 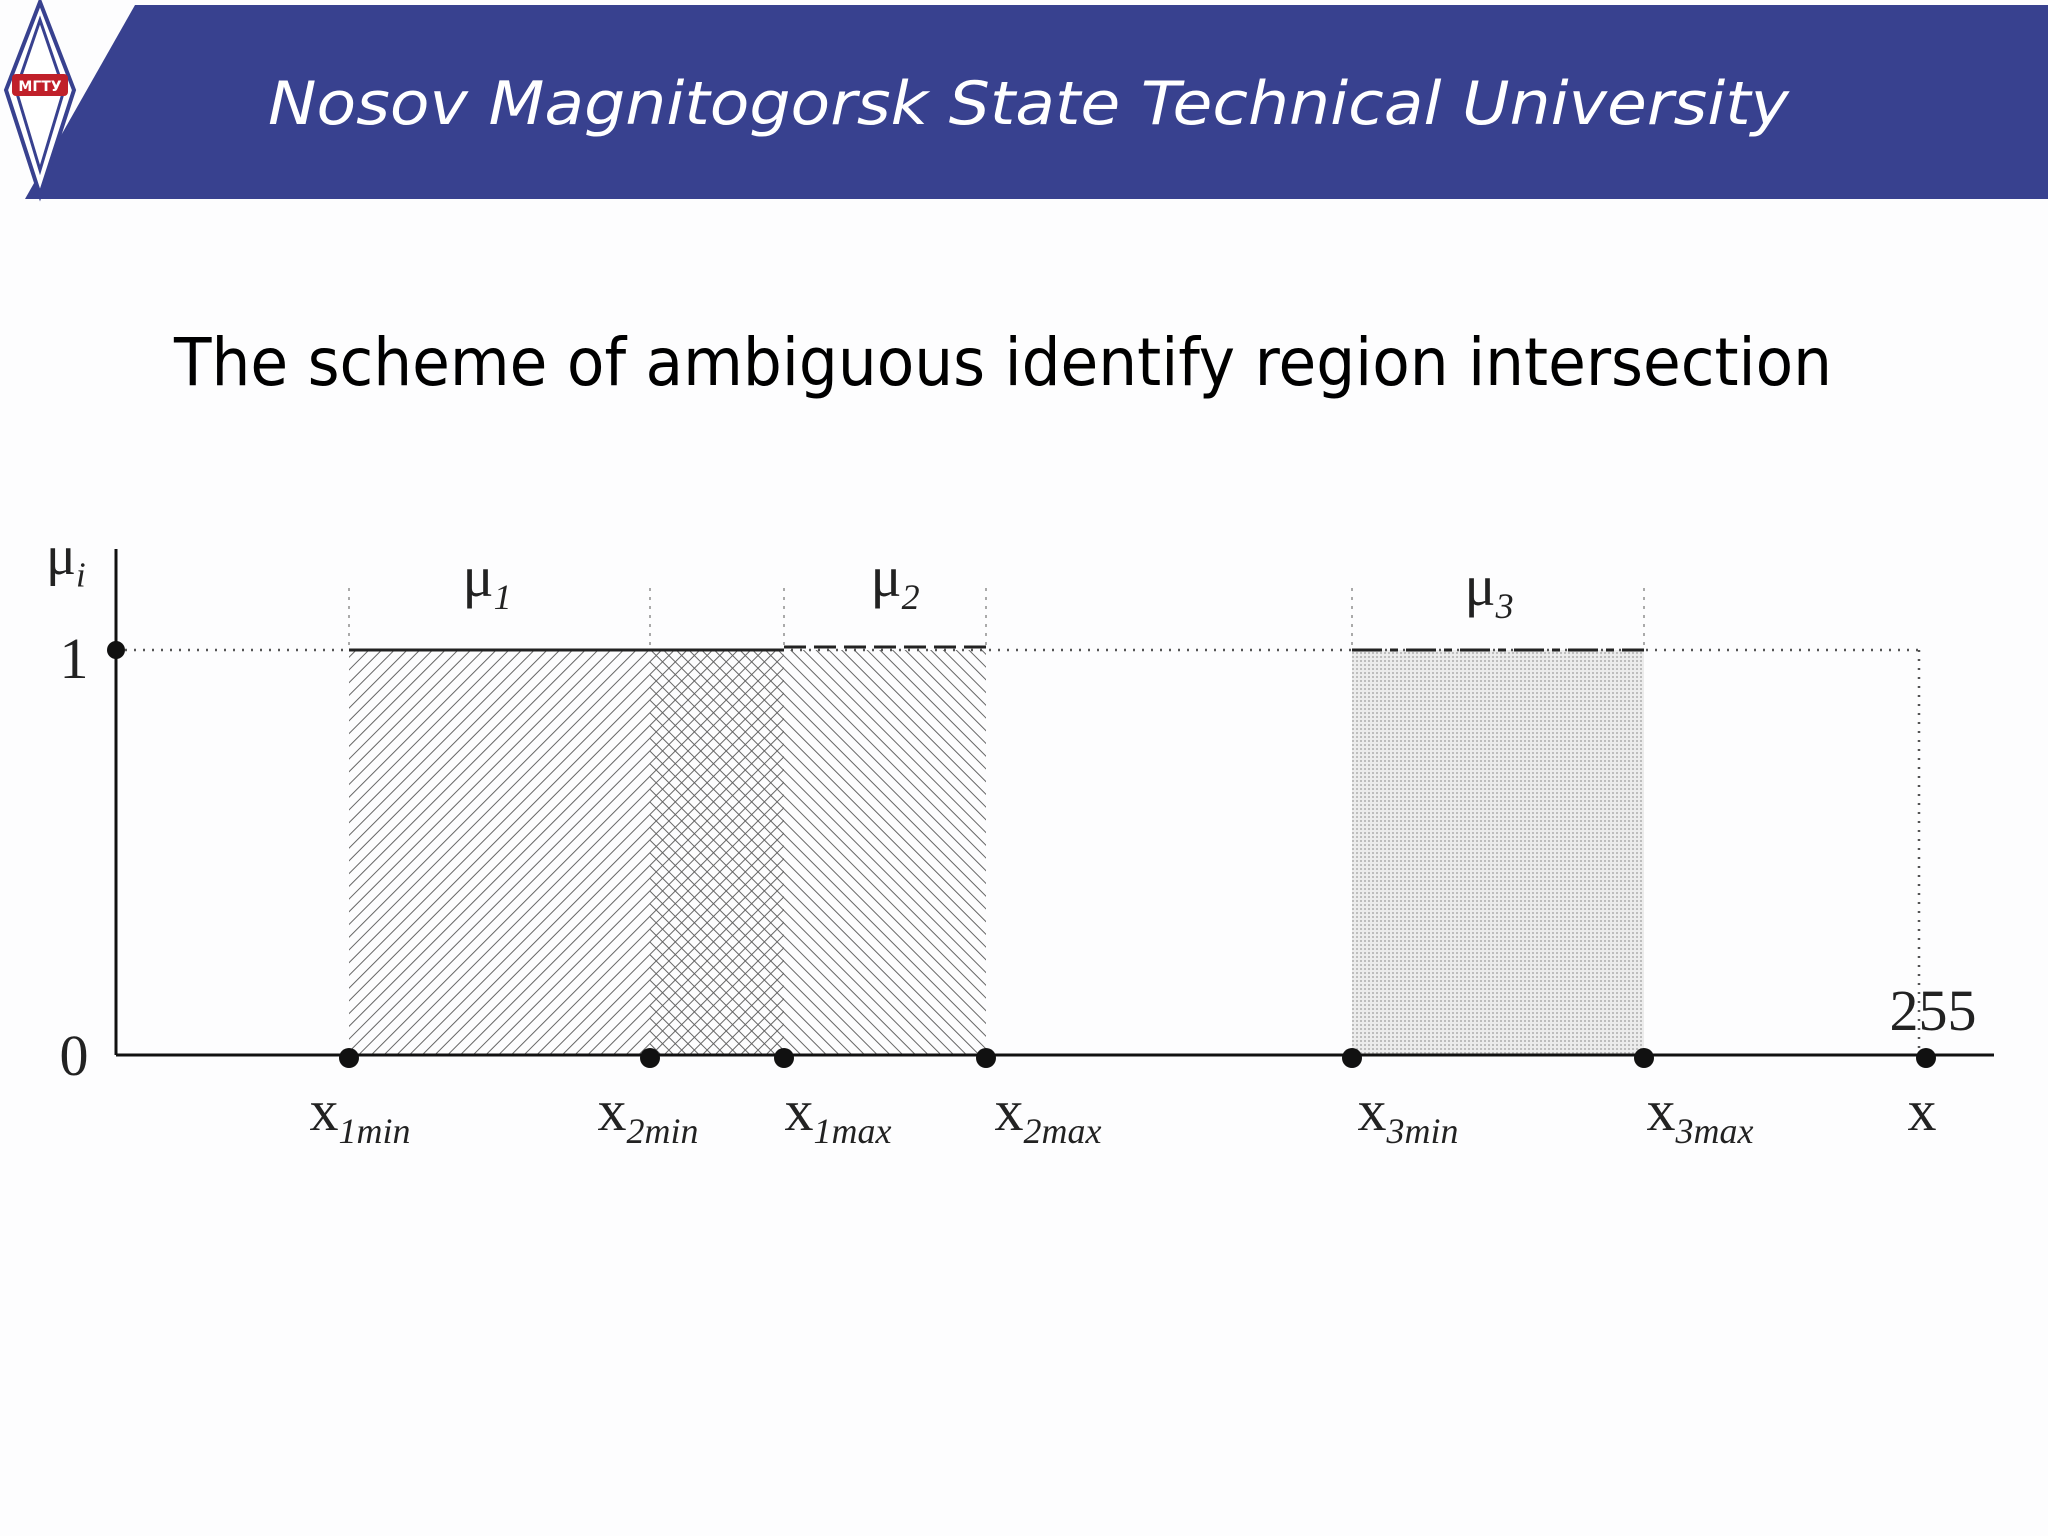 I want to click on x-label: x3min, so click(x=1408, y=1114).